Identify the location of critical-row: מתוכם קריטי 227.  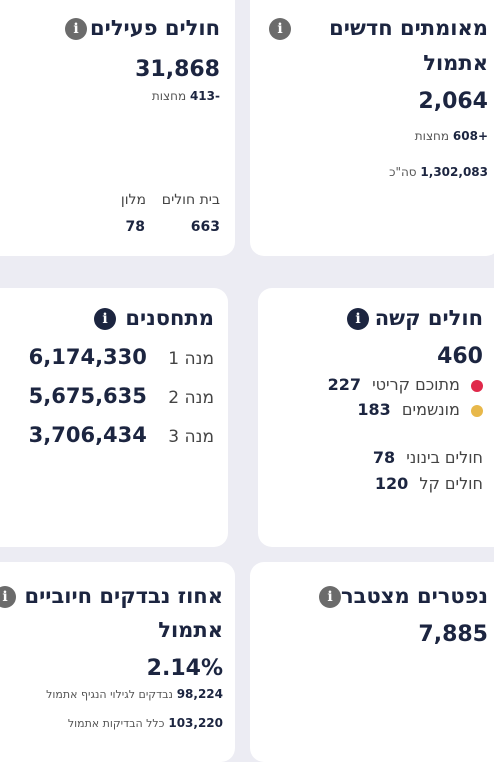
(405, 384).